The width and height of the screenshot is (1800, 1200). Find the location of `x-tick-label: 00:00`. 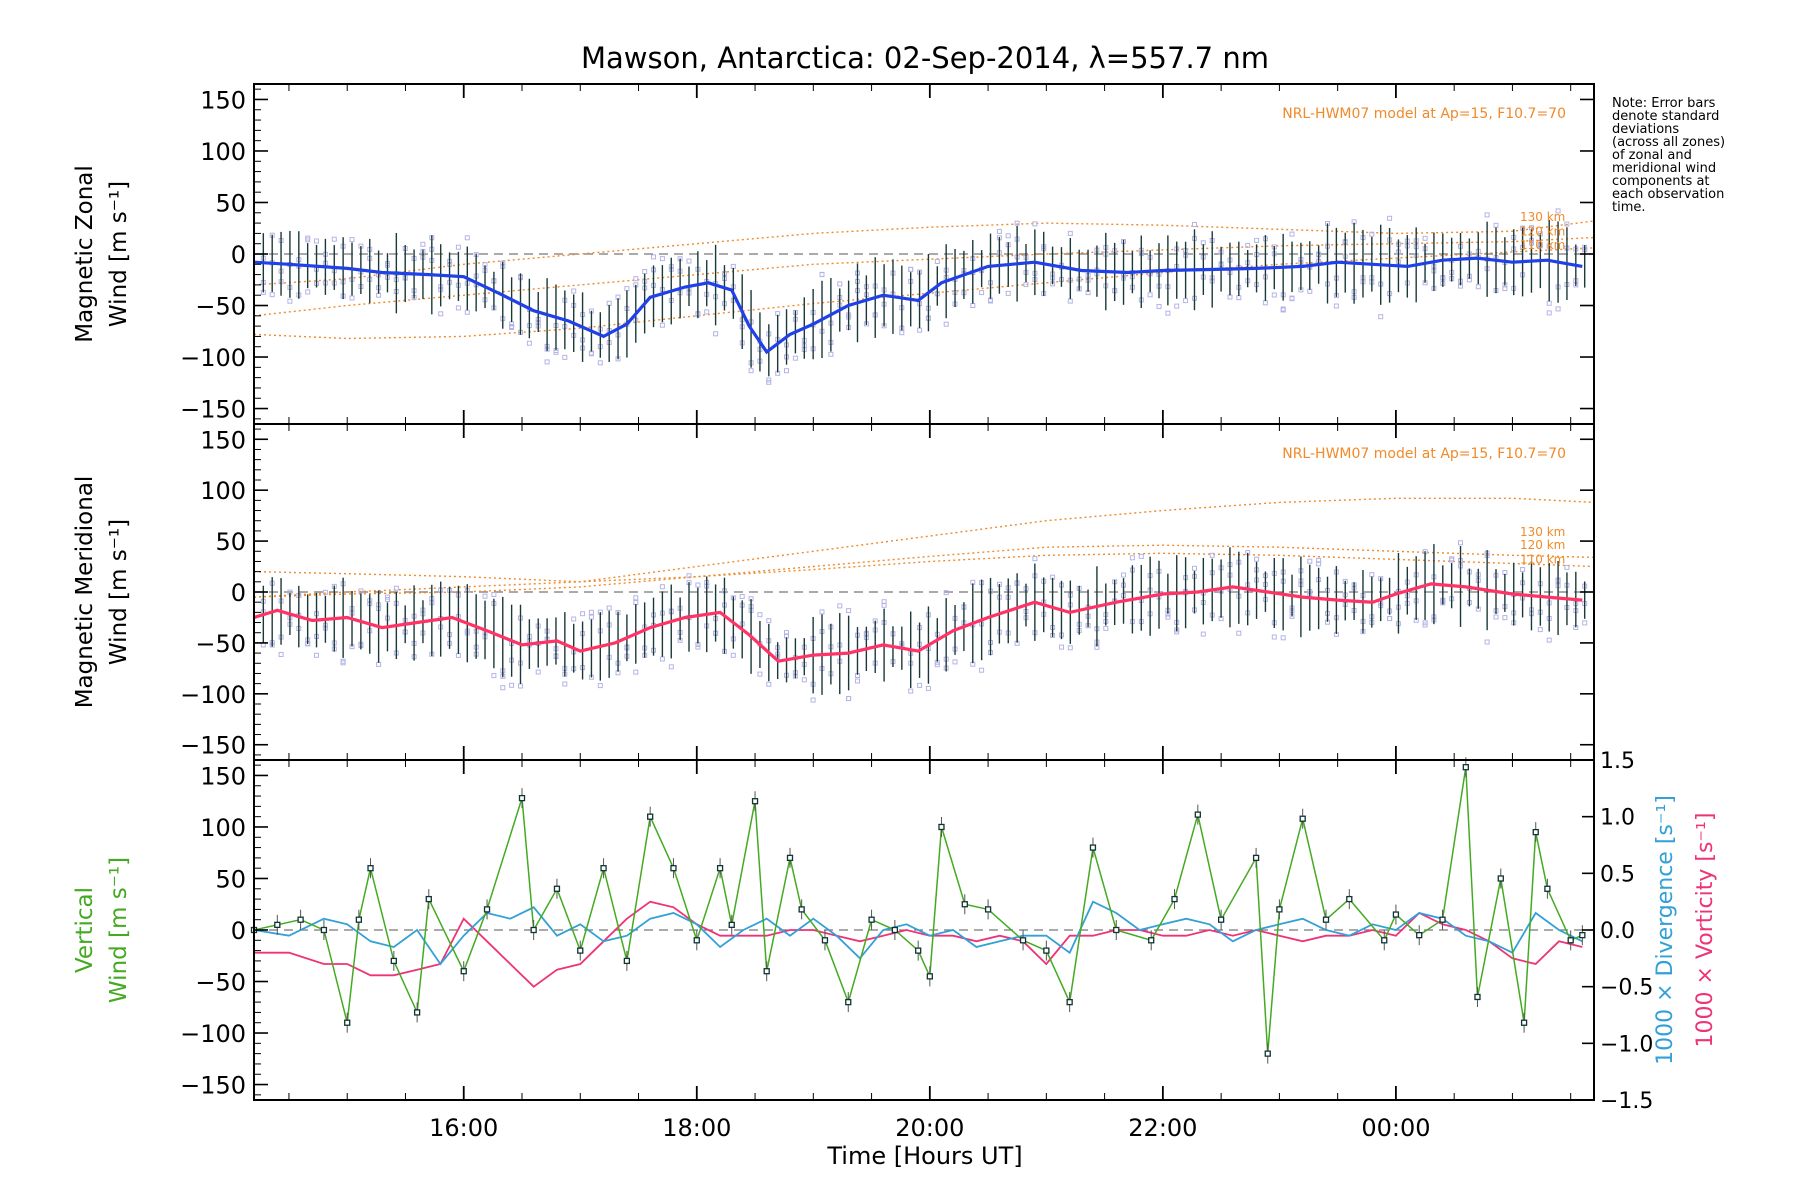

x-tick-label: 00:00 is located at coordinates (1395, 1128).